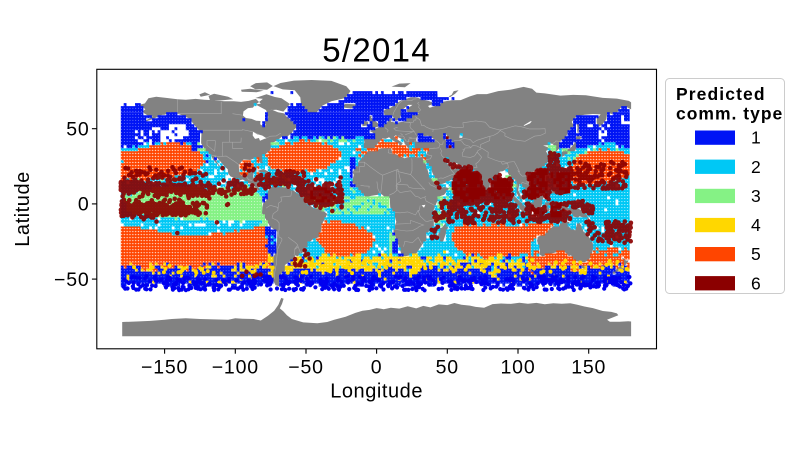 This screenshot has height=450, width=800. I want to click on svg-text: Latitude, so click(23, 209).